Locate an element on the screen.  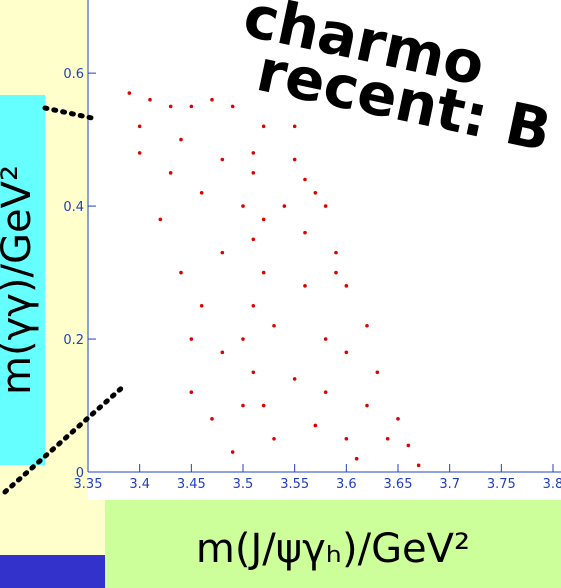
x-tick-label: 3.45 is located at coordinates (191, 484).